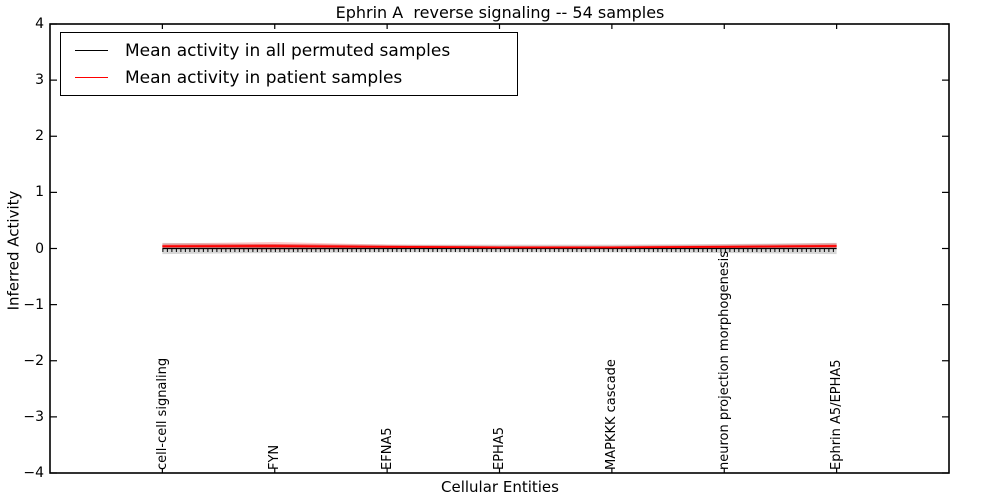 Image resolution: width=1000 pixels, height=500 pixels. I want to click on legend-line-permuted-icon, so click(91, 50).